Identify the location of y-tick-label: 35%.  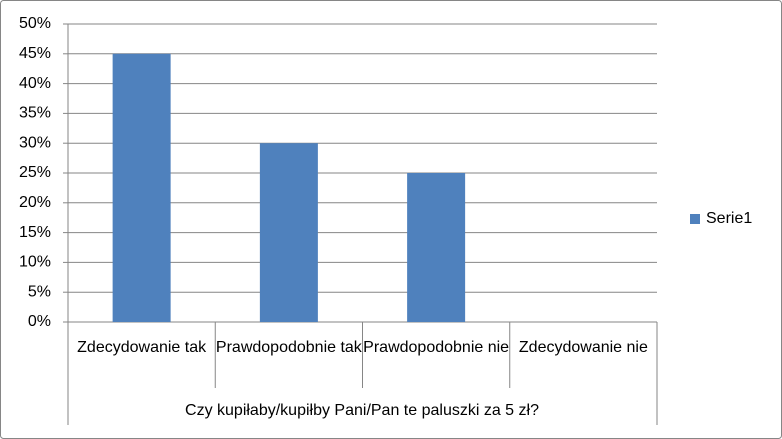
(35, 113).